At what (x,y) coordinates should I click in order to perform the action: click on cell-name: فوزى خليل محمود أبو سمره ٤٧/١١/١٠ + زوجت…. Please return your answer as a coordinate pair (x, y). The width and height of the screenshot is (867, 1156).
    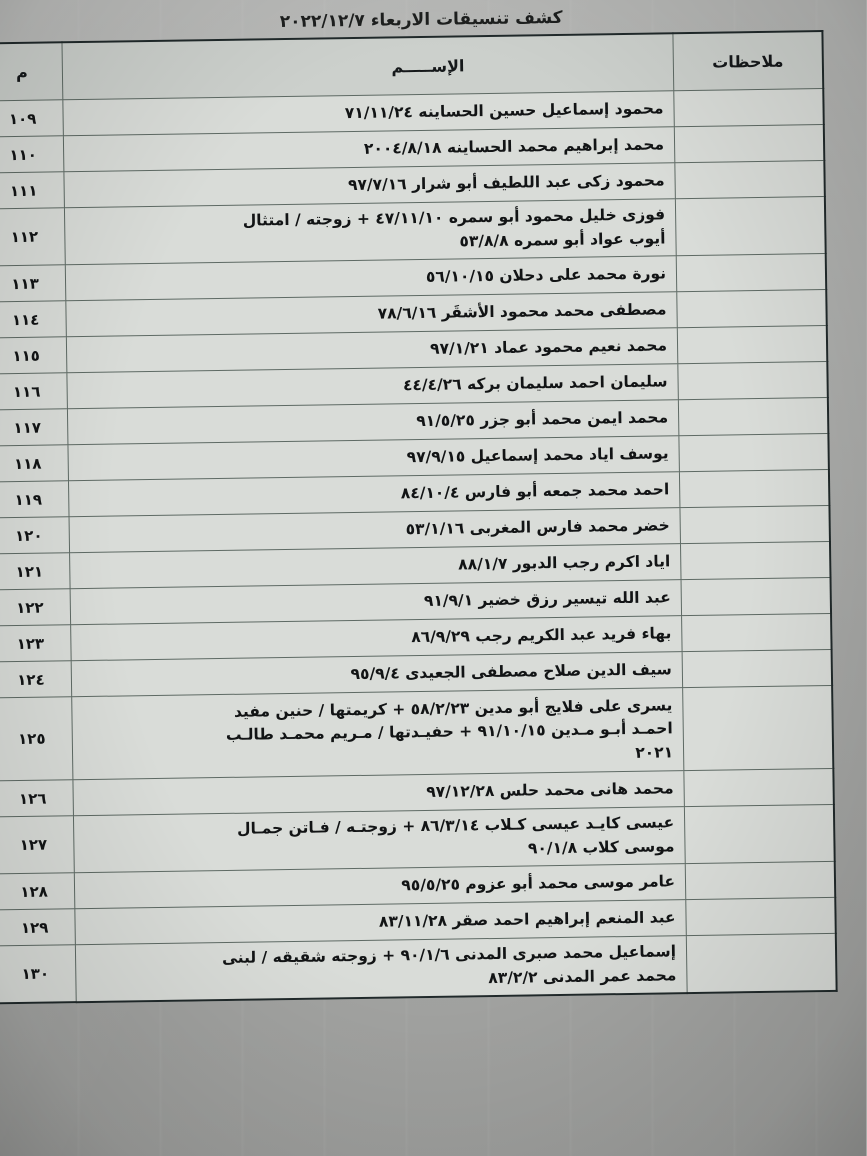
    Looking at the image, I should click on (371, 231).